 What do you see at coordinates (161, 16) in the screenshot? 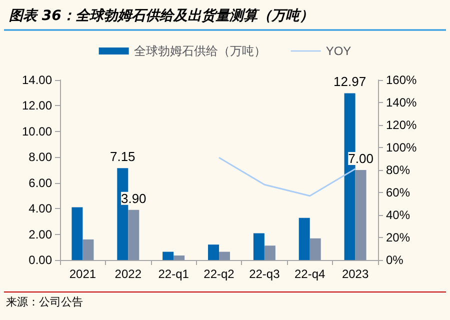
I see `chart-title: 图表 36：全球勃姆石供给及出货量测算（万吨）` at bounding box center [161, 16].